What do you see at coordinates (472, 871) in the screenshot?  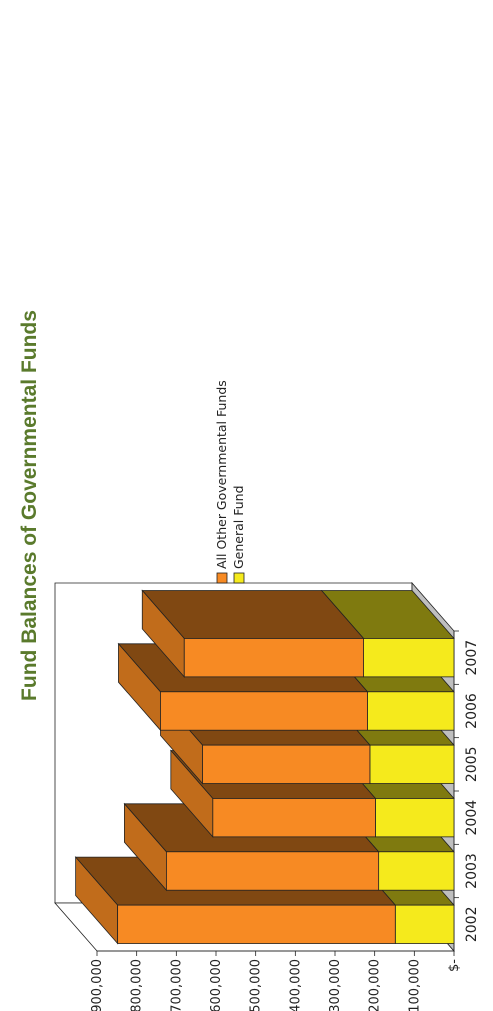 I see `x-tick-label: 2003` at bounding box center [472, 871].